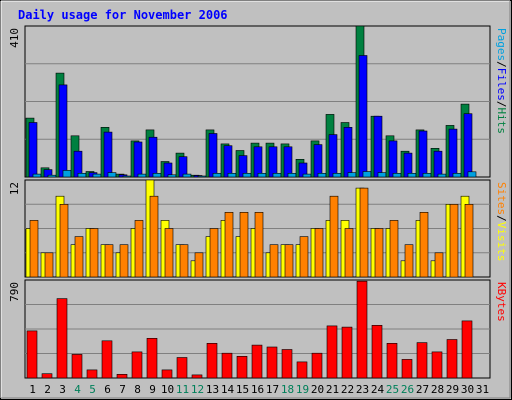  What do you see at coordinates (452, 389) in the screenshot?
I see `x-tick-label: 29` at bounding box center [452, 389].